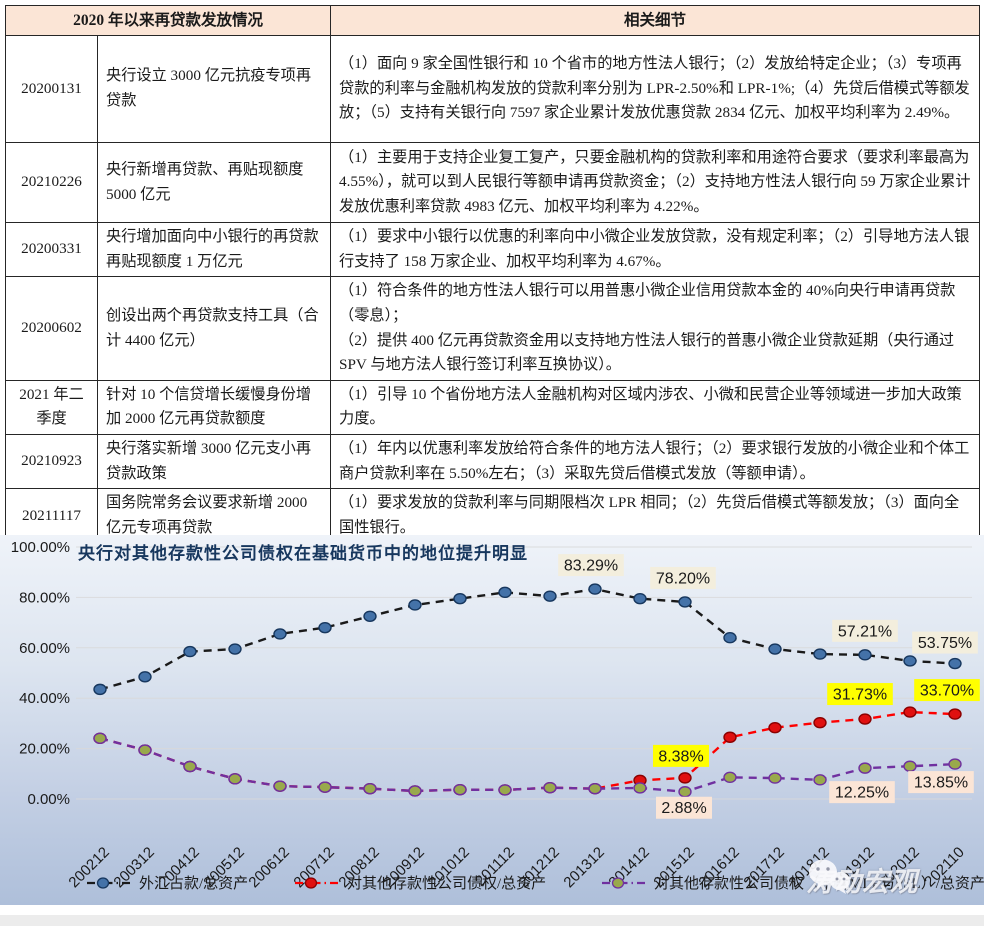 The width and height of the screenshot is (984, 926). I want to click on date-cell: 20211117, so click(51, 516).